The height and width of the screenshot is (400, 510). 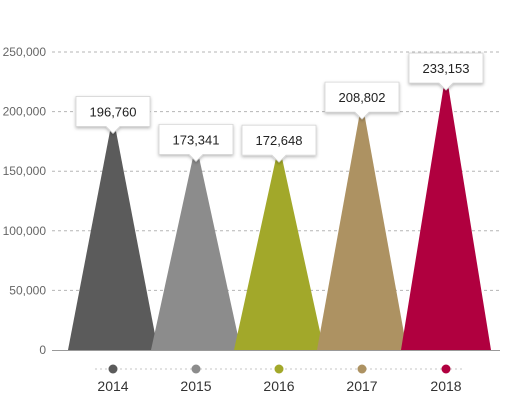 I want to click on data-label: 196,760, so click(x=113, y=111).